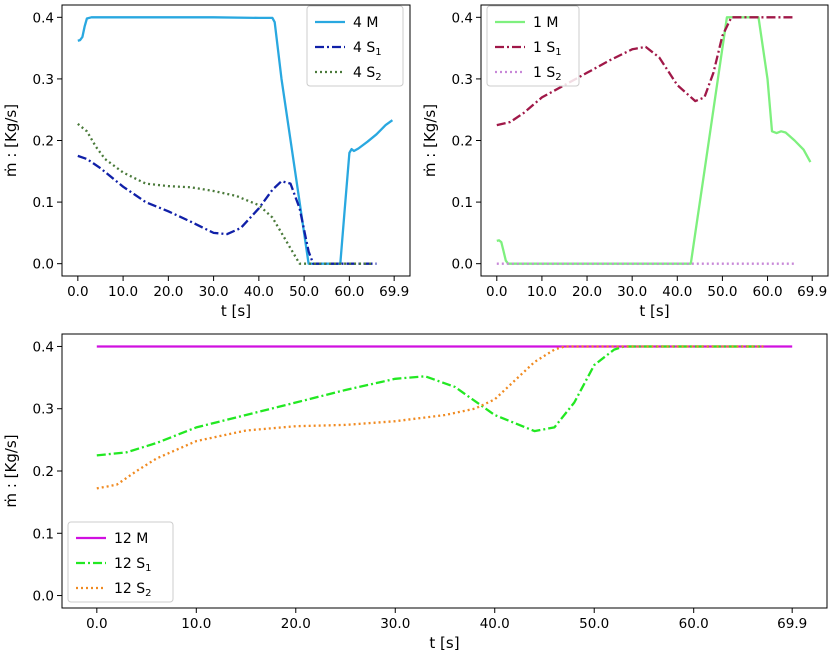 The height and width of the screenshot is (657, 830). What do you see at coordinates (545, 23) in the screenshot?
I see `legend-label: 1 M` at bounding box center [545, 23].